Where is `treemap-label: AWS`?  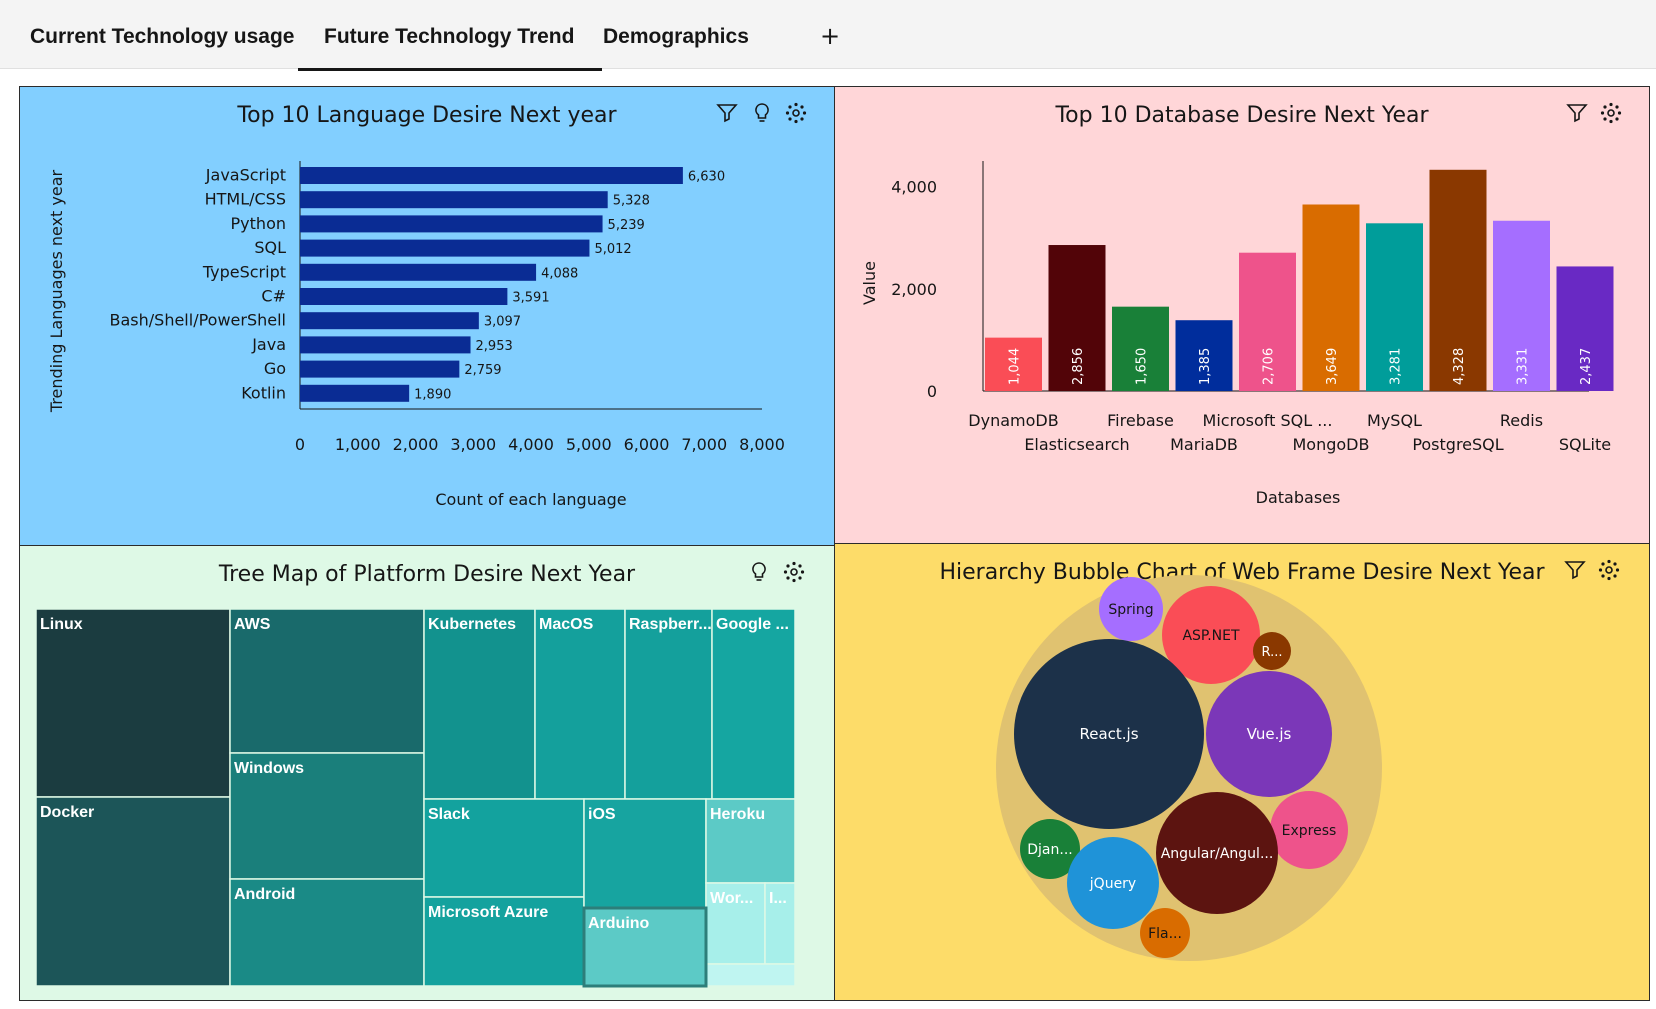
treemap-label: AWS is located at coordinates (252, 624).